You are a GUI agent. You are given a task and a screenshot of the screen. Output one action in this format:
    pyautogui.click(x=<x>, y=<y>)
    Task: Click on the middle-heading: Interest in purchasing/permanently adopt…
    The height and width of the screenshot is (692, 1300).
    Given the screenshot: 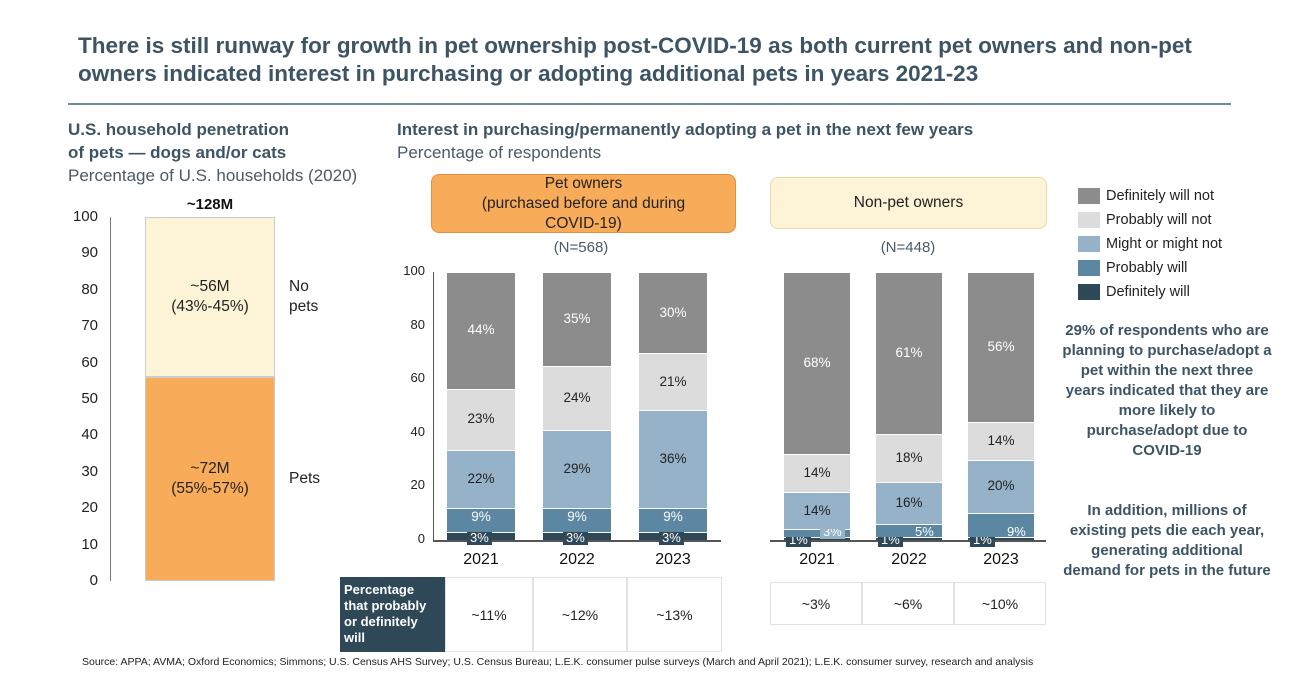 What is the action you would take?
    pyautogui.click(x=685, y=129)
    